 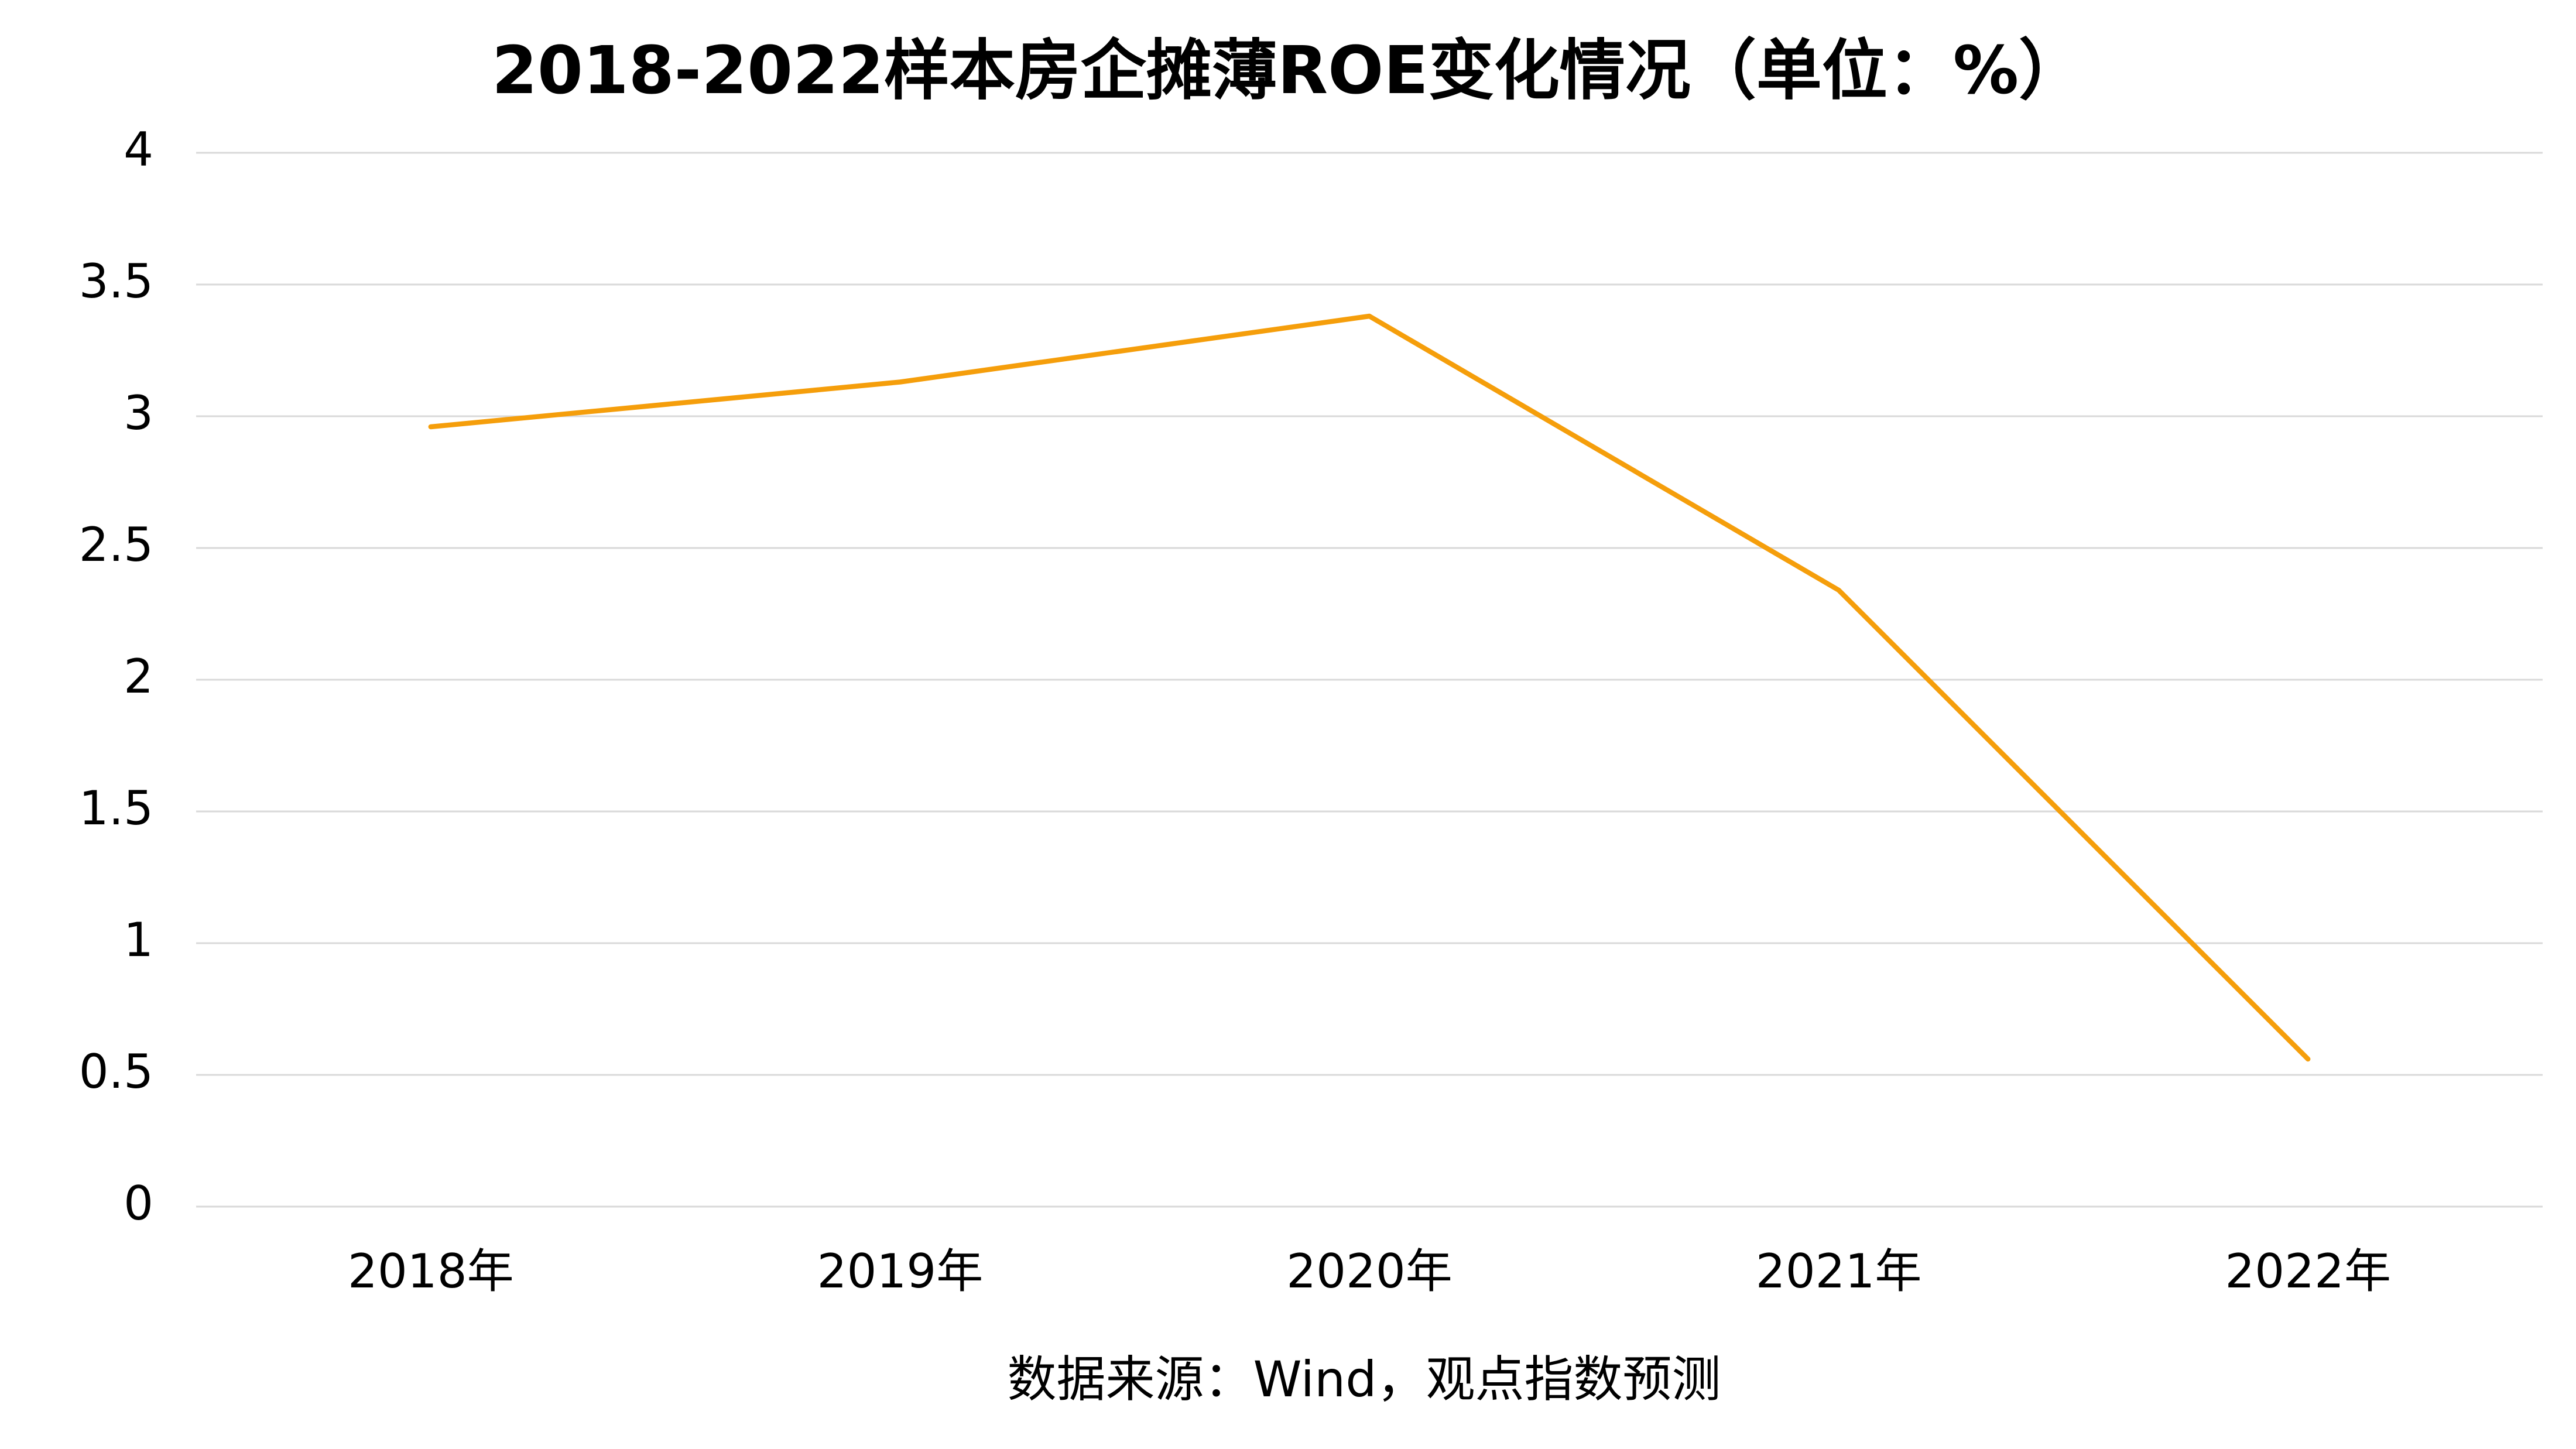 What do you see at coordinates (1364, 1379) in the screenshot?
I see `source-note: 数据来源：Wind，观点指数预测` at bounding box center [1364, 1379].